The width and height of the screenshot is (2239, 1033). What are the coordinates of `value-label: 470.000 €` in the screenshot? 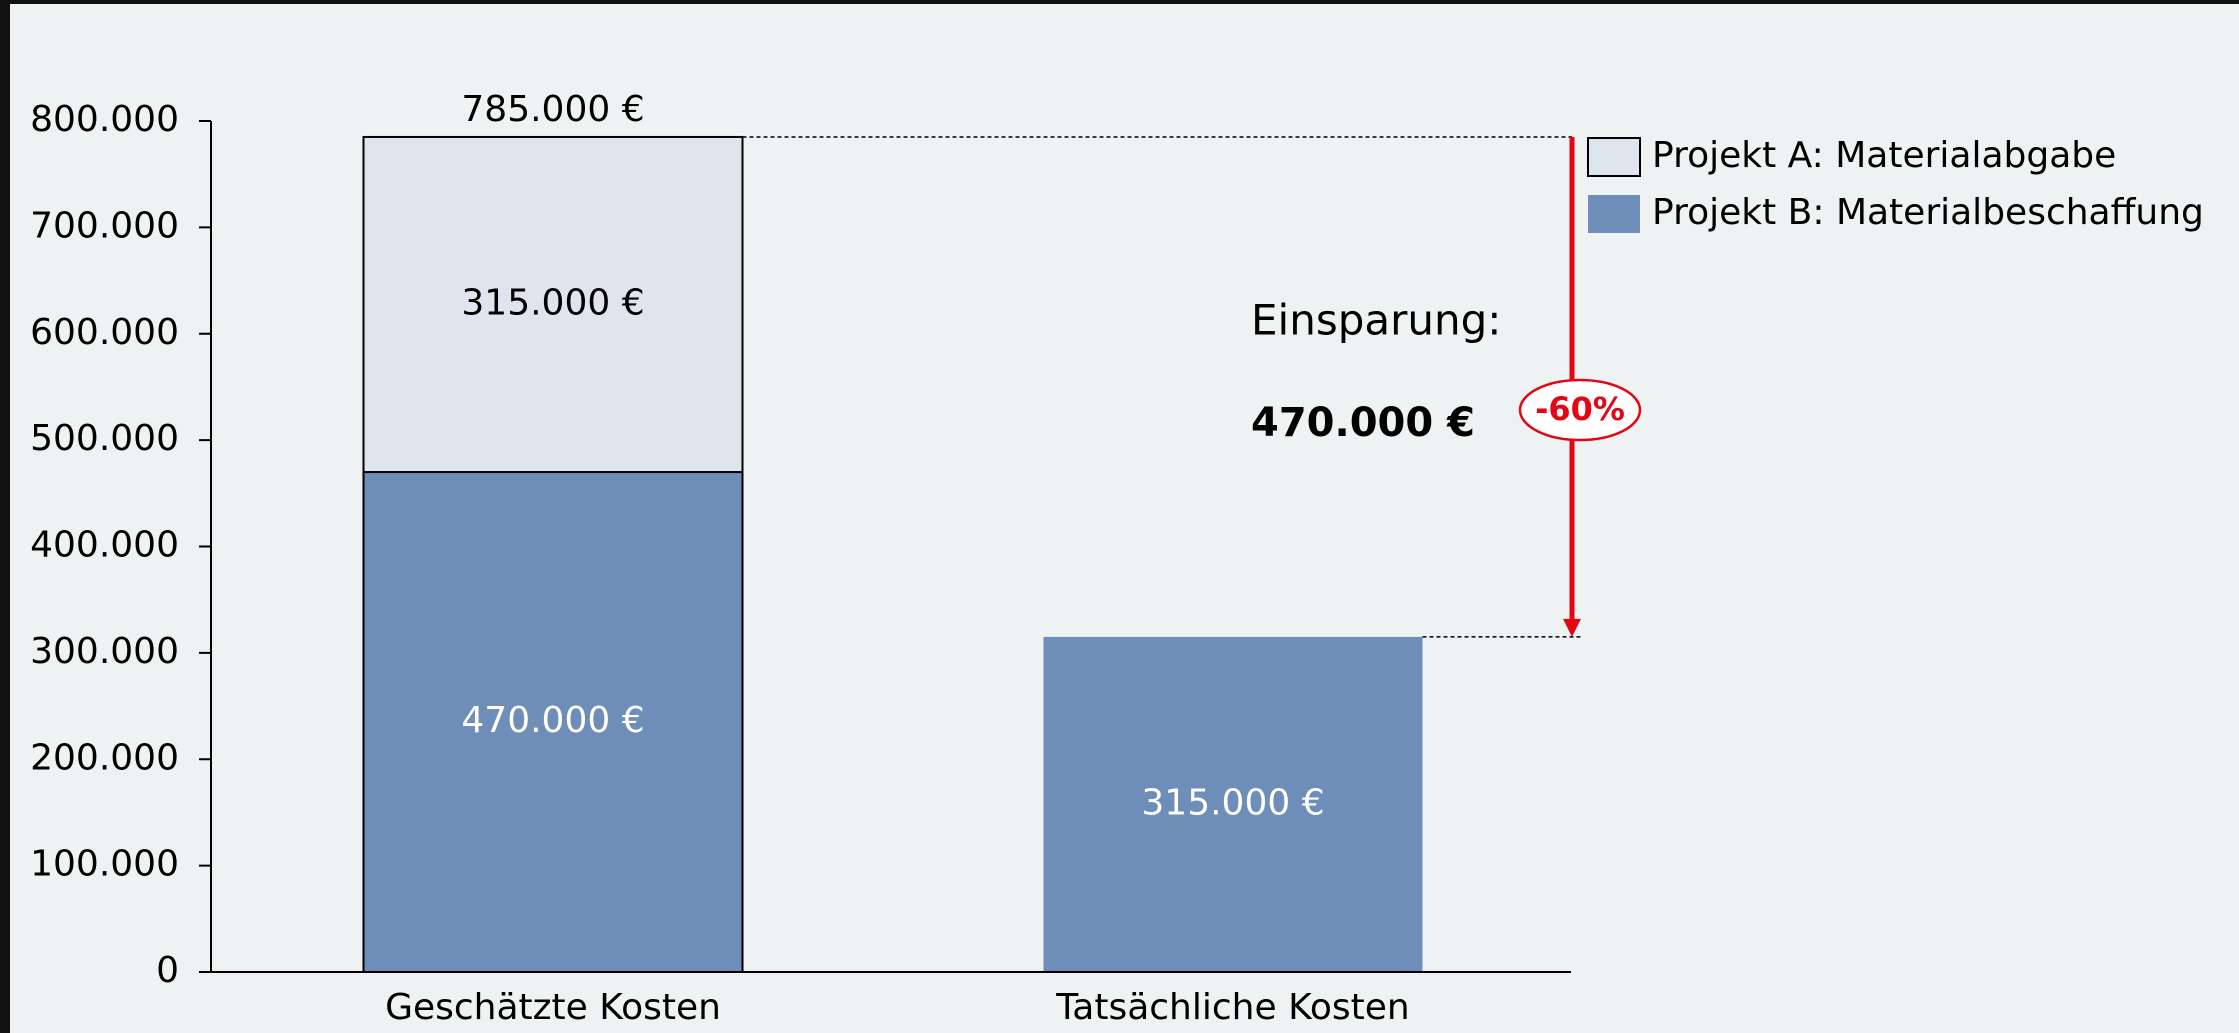 It's located at (552, 720).